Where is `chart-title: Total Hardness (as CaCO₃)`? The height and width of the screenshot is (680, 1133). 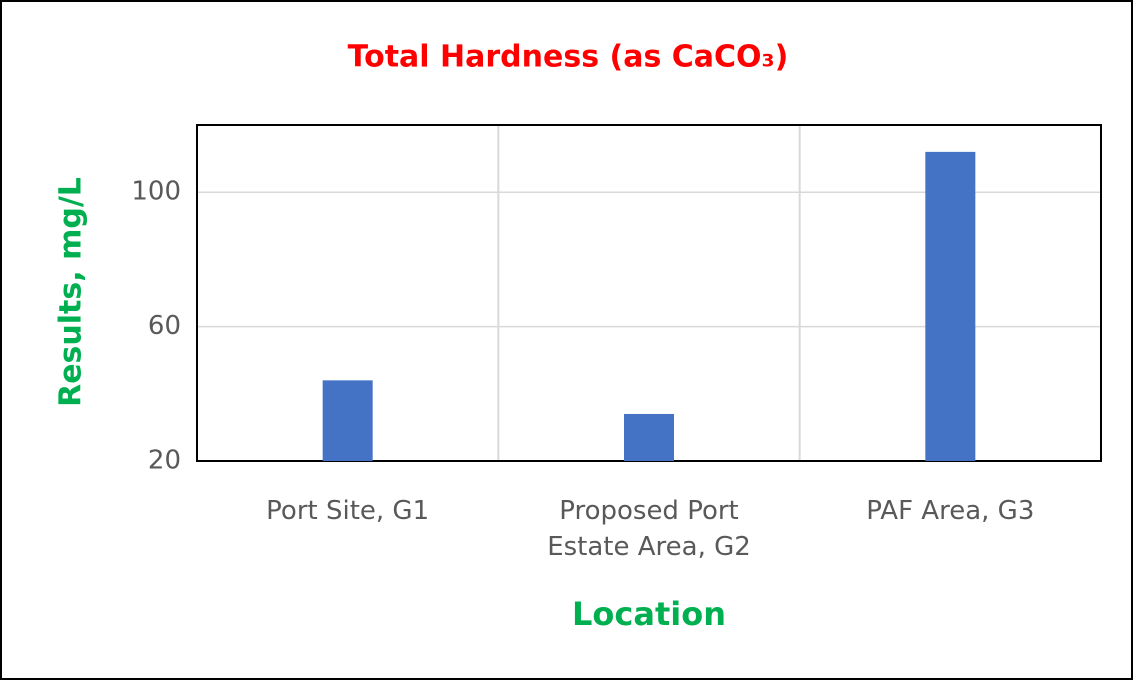 chart-title: Total Hardness (as CaCO₃) is located at coordinates (568, 57).